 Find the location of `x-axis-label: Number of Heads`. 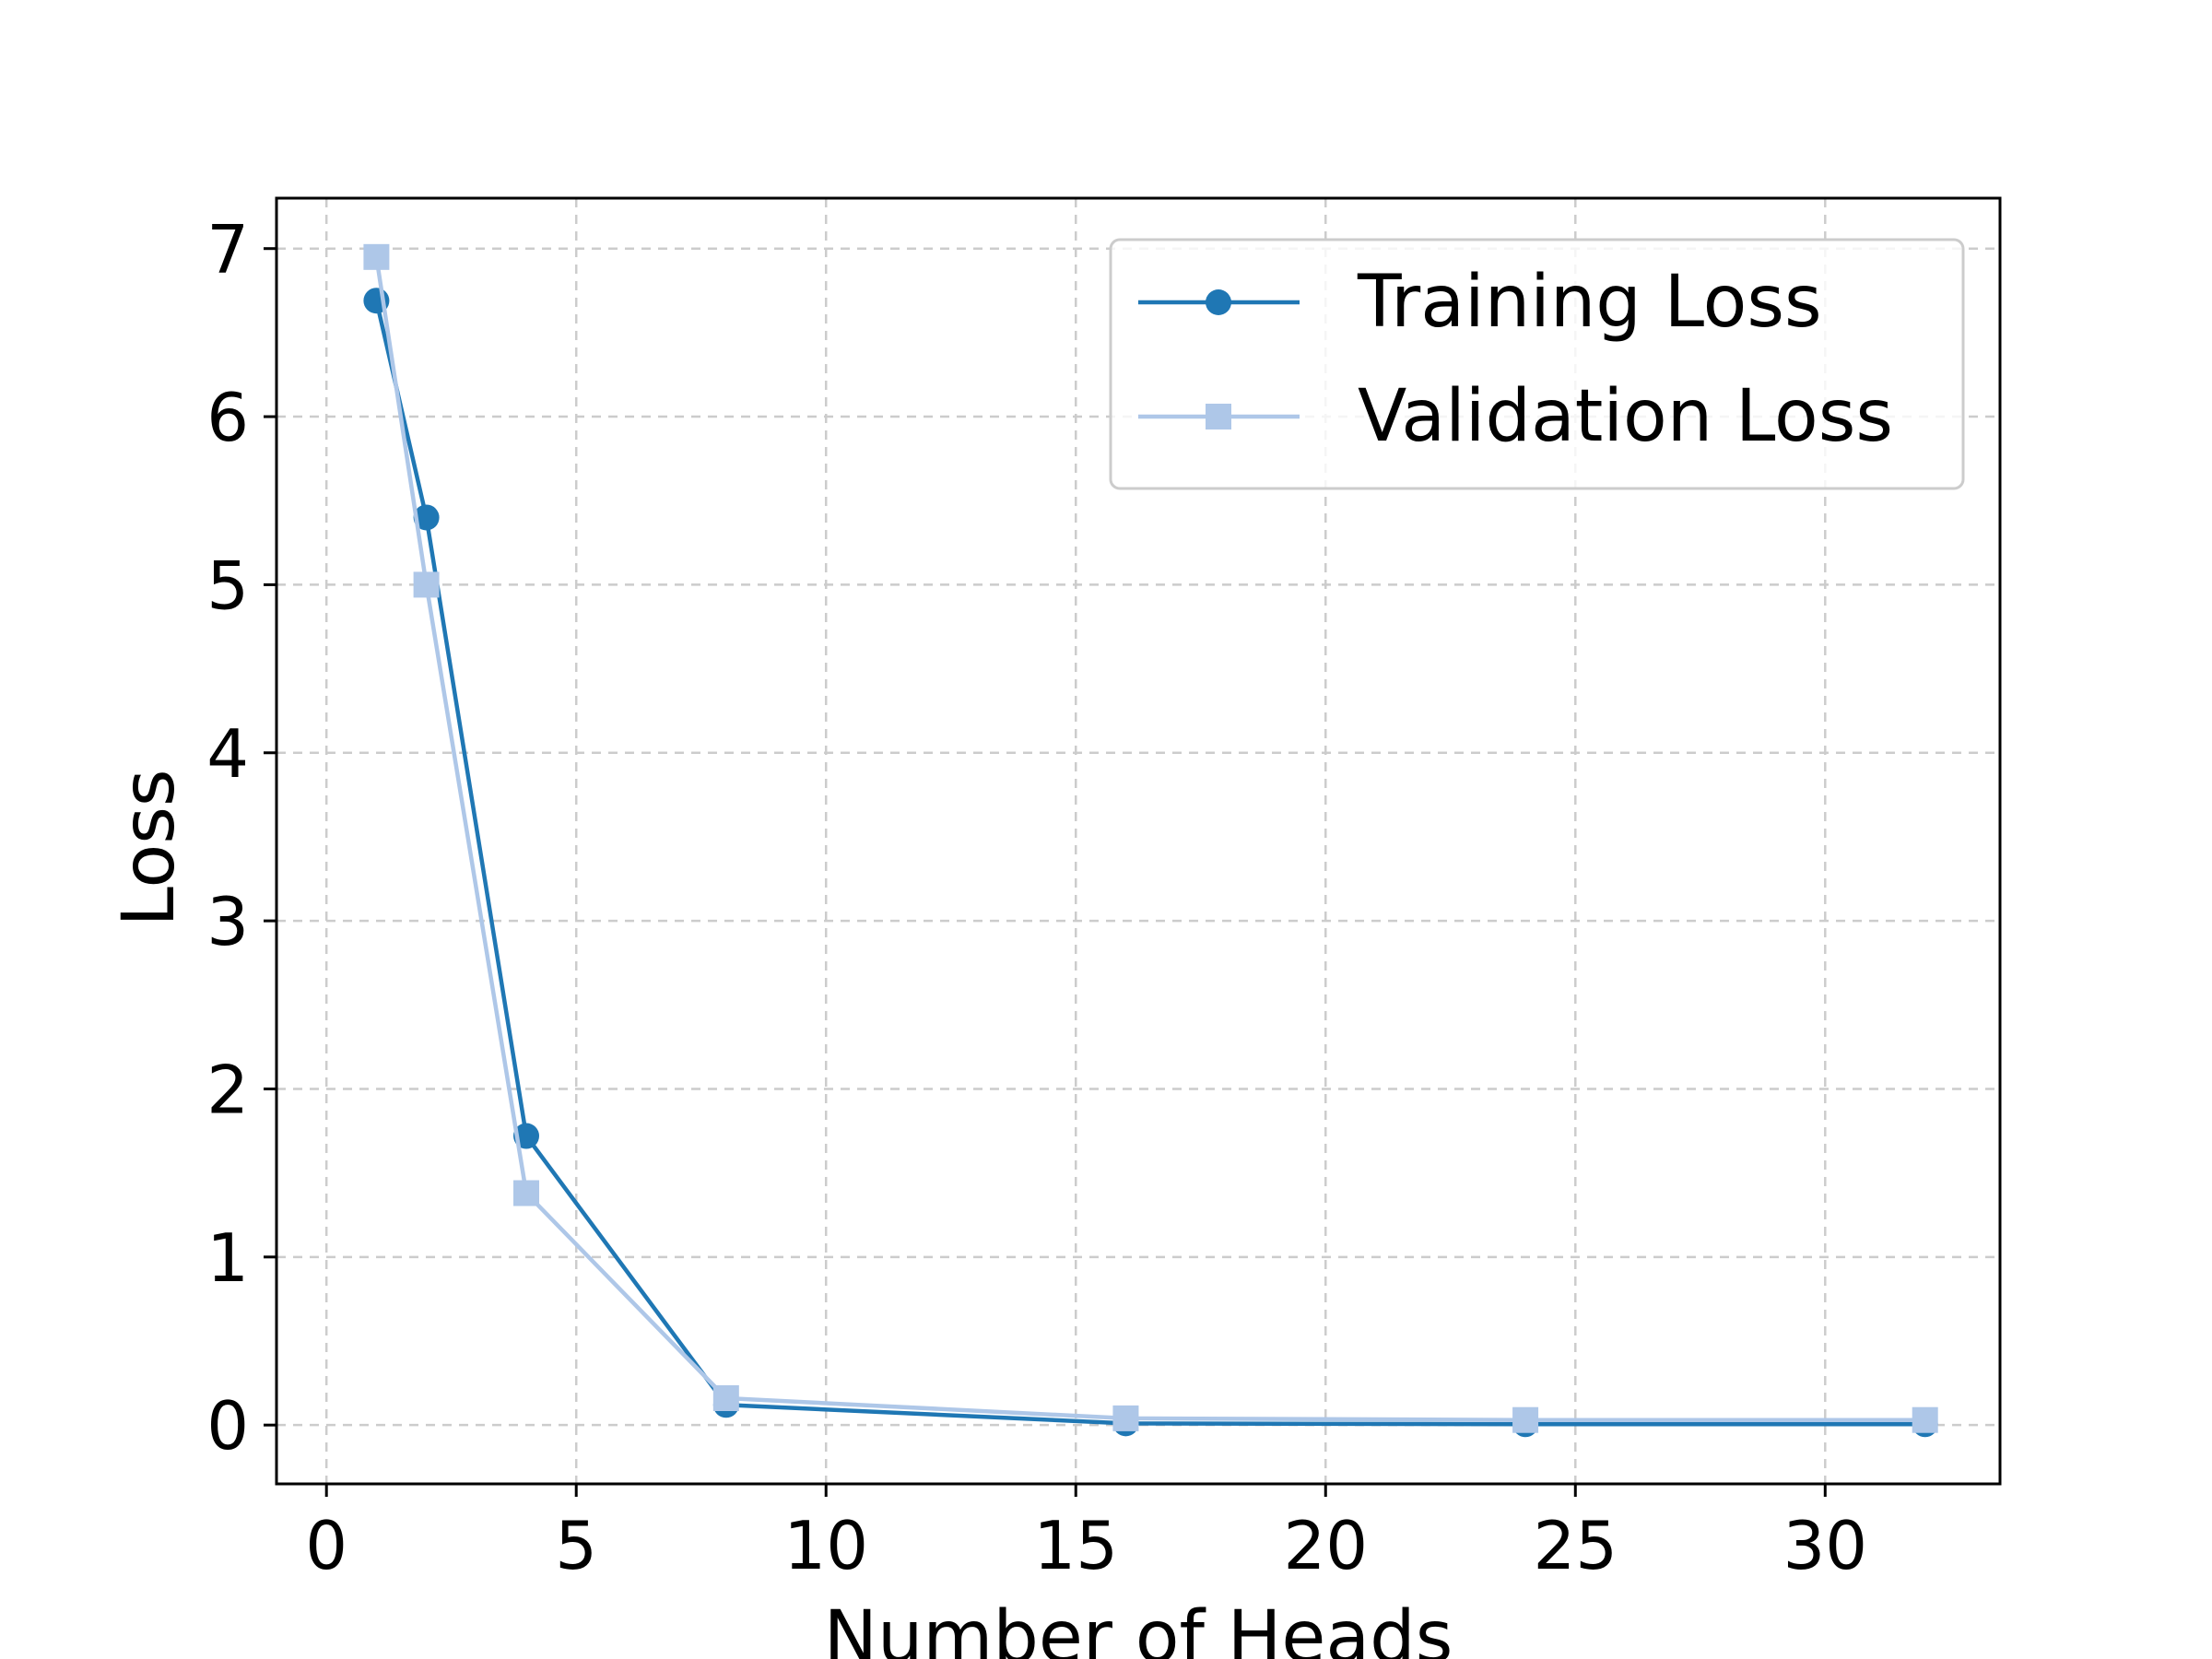

x-axis-label: Number of Heads is located at coordinates (1138, 1627).